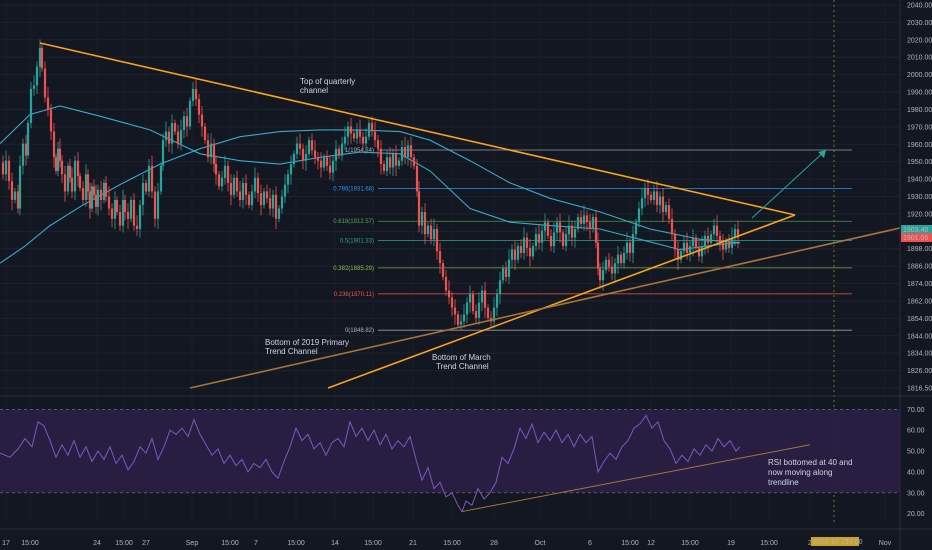 The height and width of the screenshot is (550, 932). I want to click on x-tick-label: Nov, so click(885, 543).